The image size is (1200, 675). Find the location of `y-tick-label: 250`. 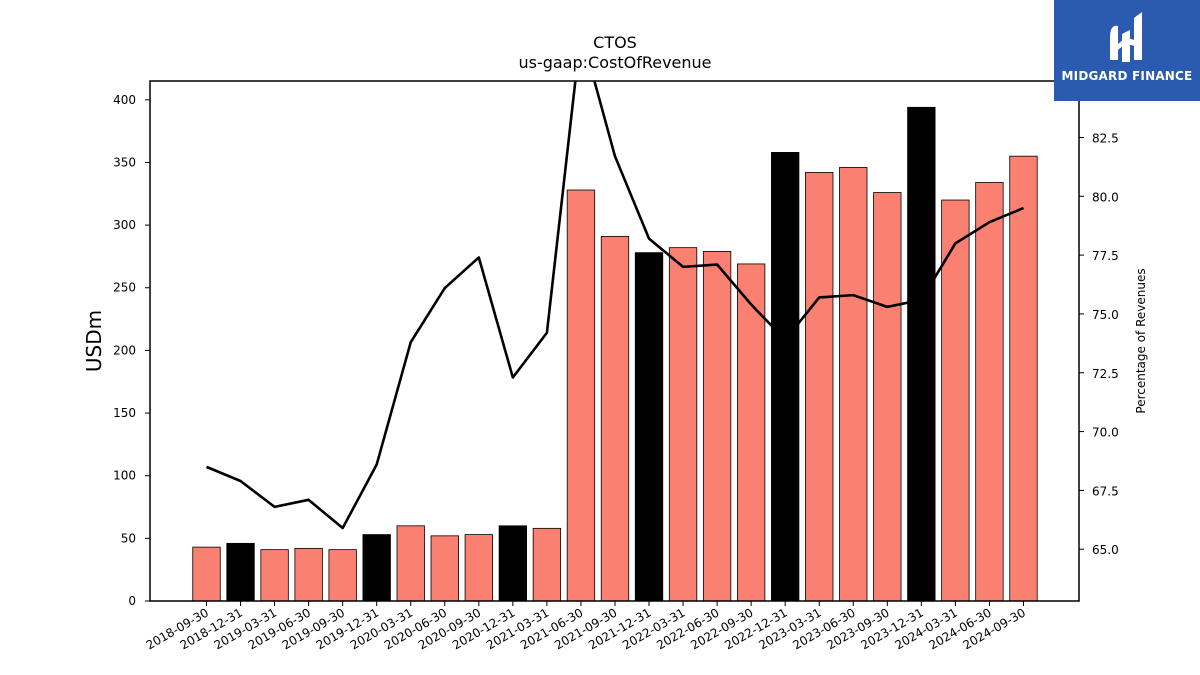

y-tick-label: 250 is located at coordinates (124, 288).